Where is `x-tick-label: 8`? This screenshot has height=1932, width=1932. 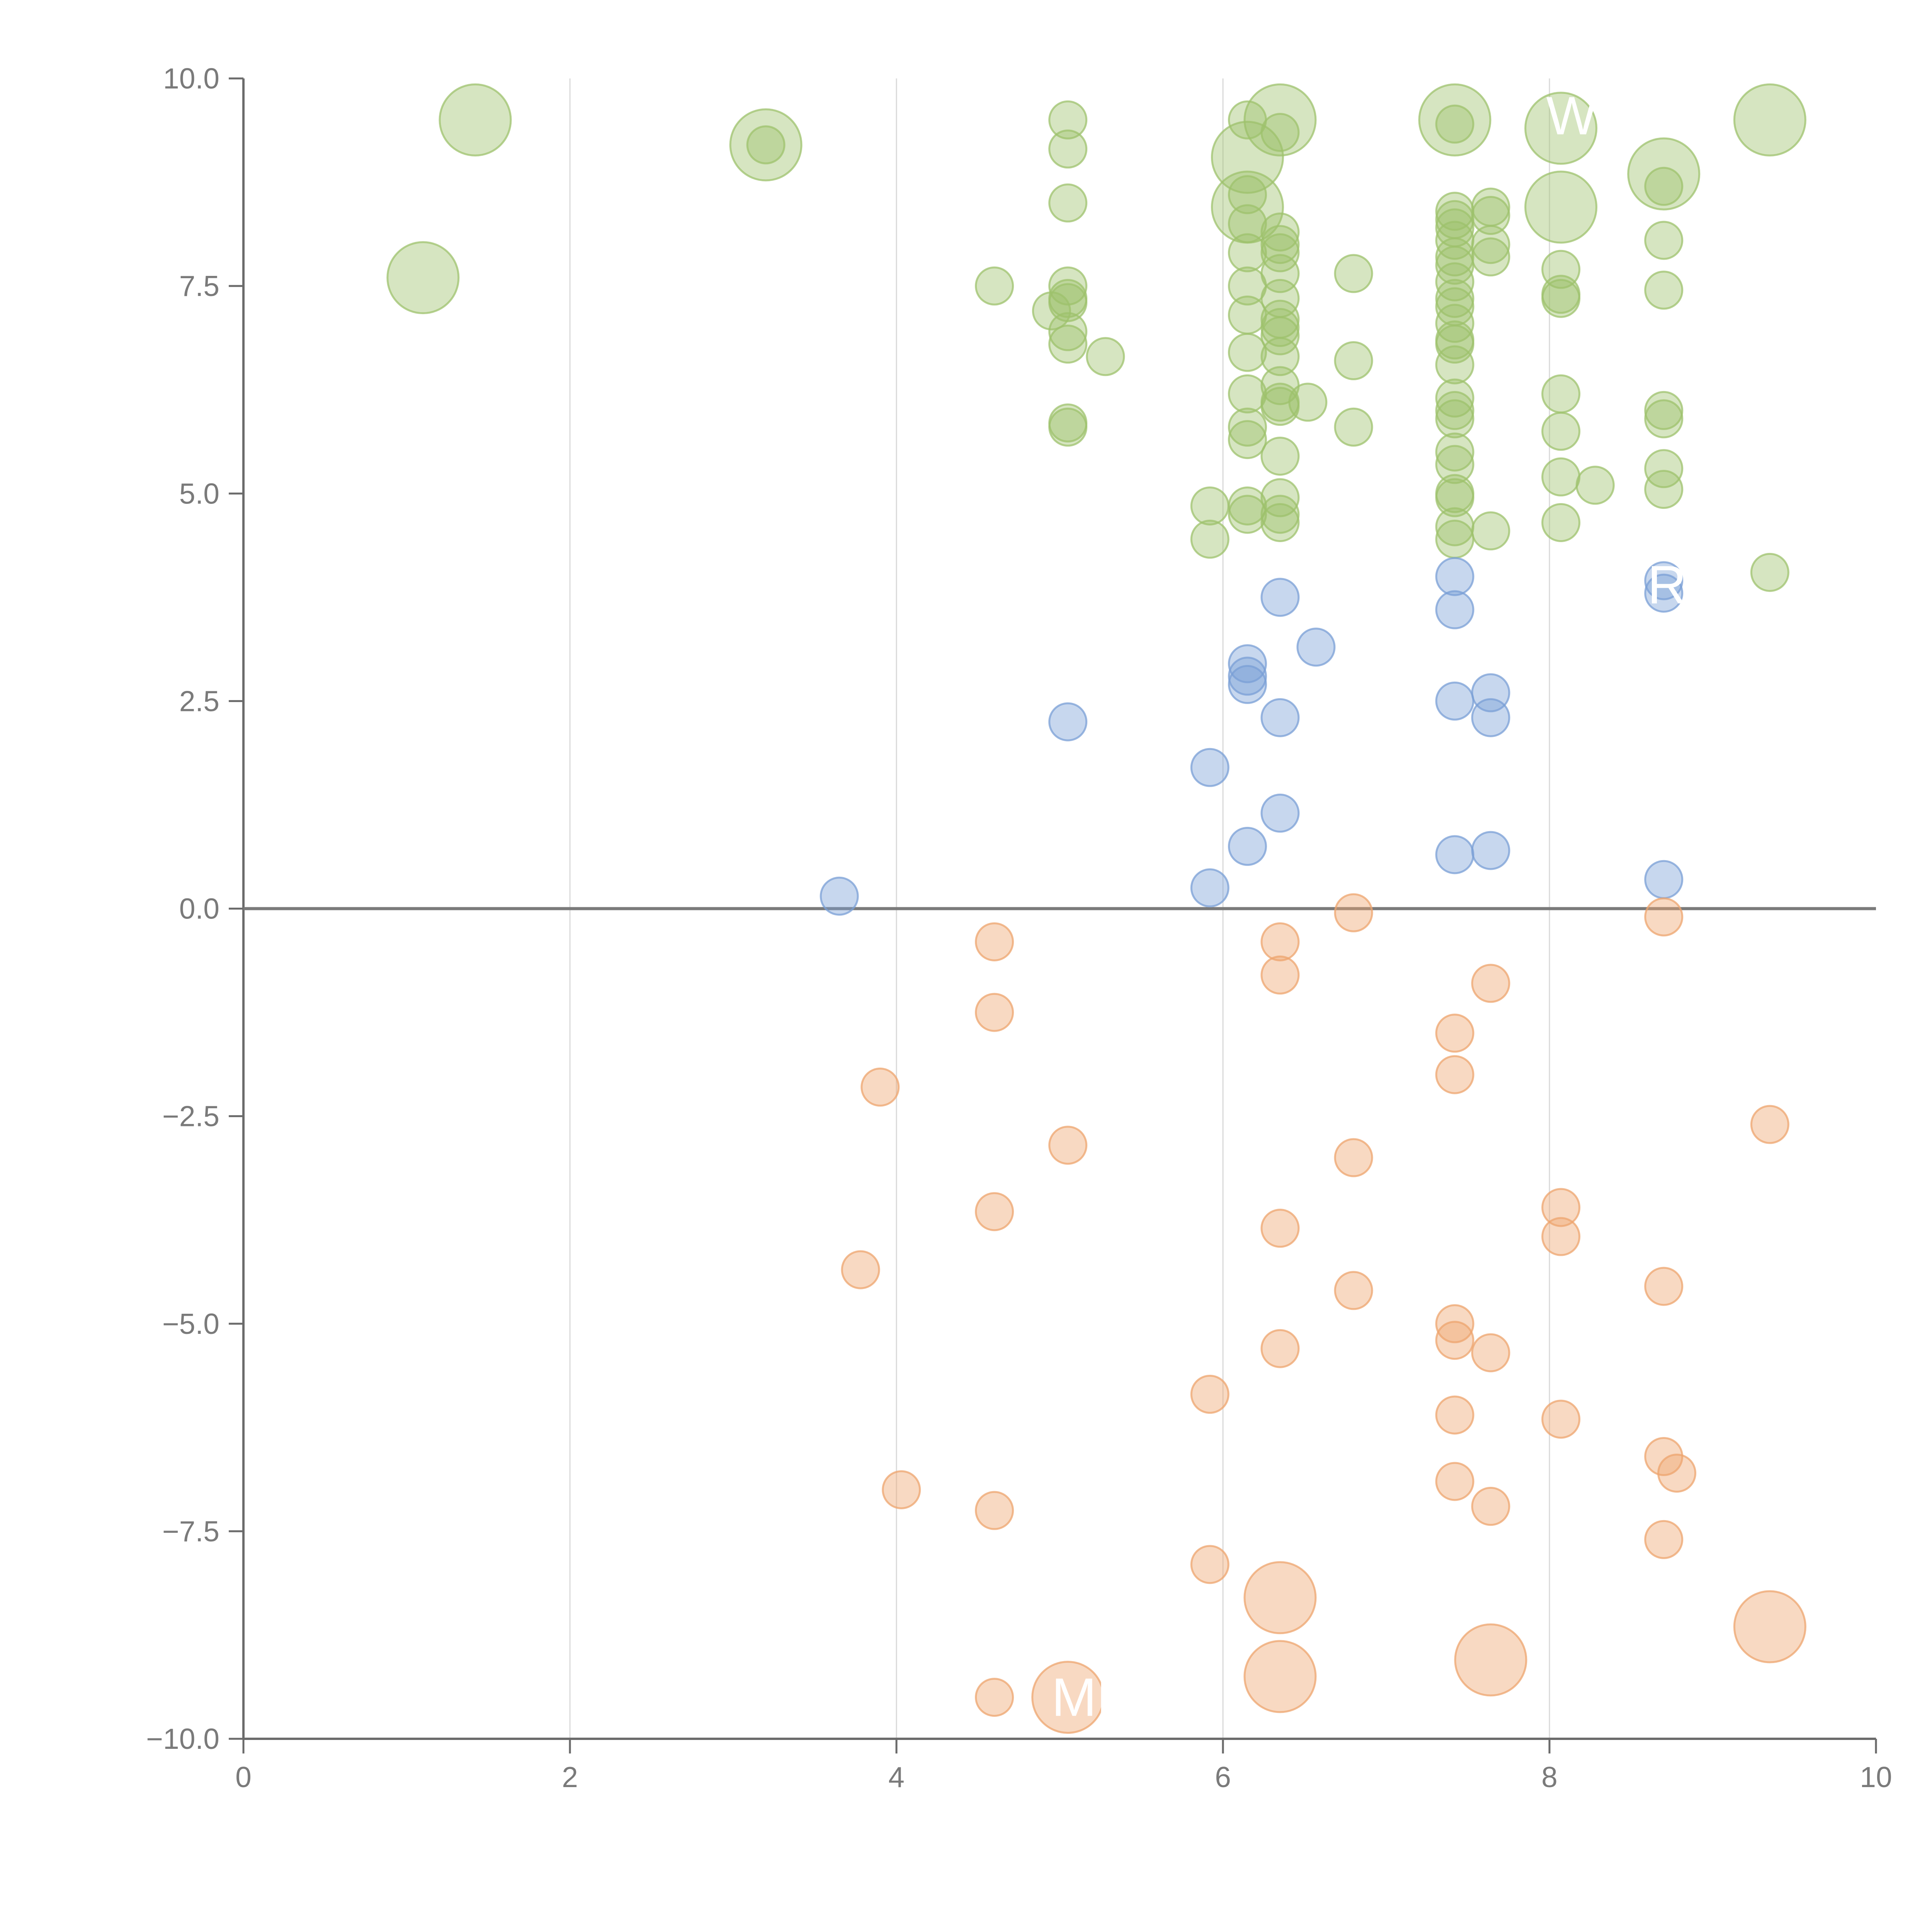 x-tick-label: 8 is located at coordinates (1549, 1777).